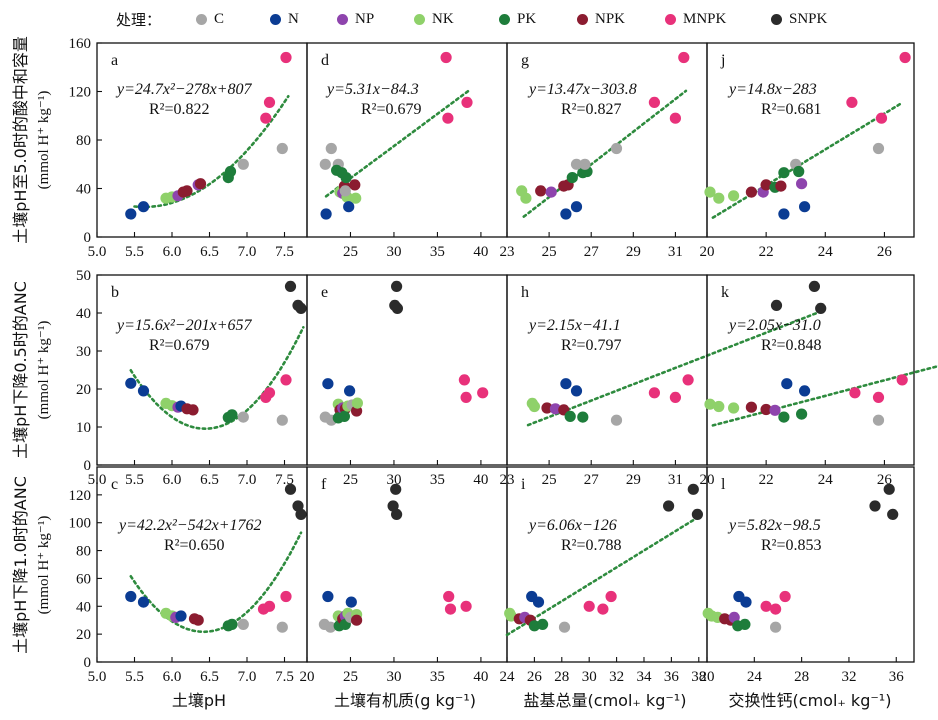  Describe the element at coordinates (407, 151) in the screenshot. I see `panel-d: d 25 30 35 40 y=5.31x−84.3 R²=0.679` at that location.